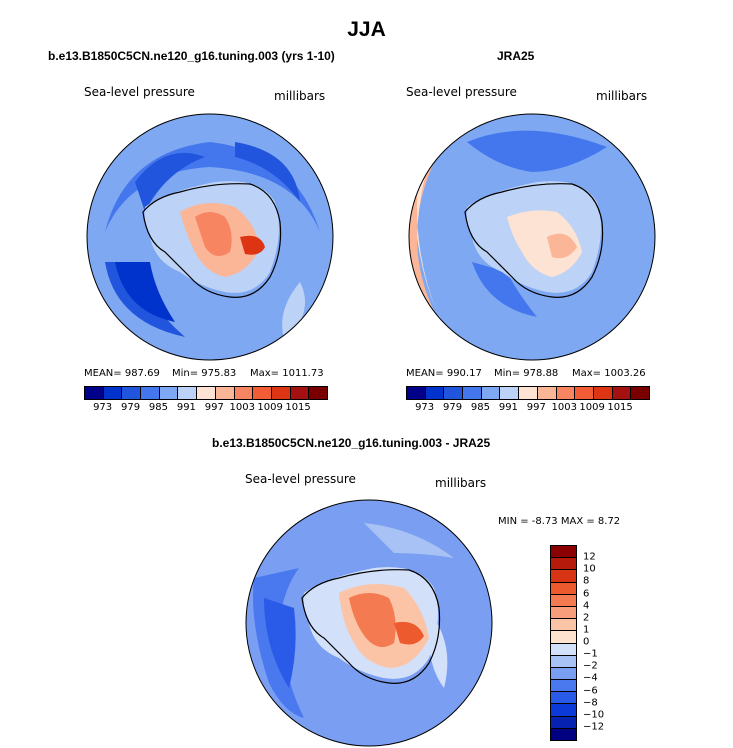 This screenshot has height=748, width=733. What do you see at coordinates (586, 606) in the screenshot?
I see `colorbar-tick-label: 4` at bounding box center [586, 606].